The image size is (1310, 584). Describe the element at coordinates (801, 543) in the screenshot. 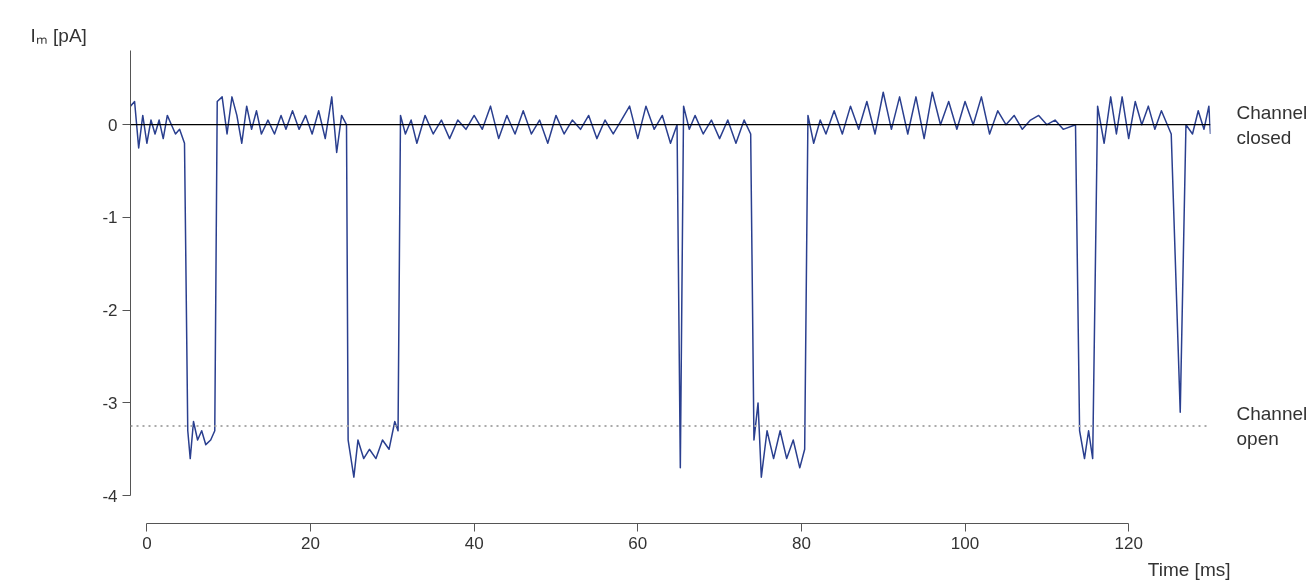

I see `x-tick-label: 80` at that location.